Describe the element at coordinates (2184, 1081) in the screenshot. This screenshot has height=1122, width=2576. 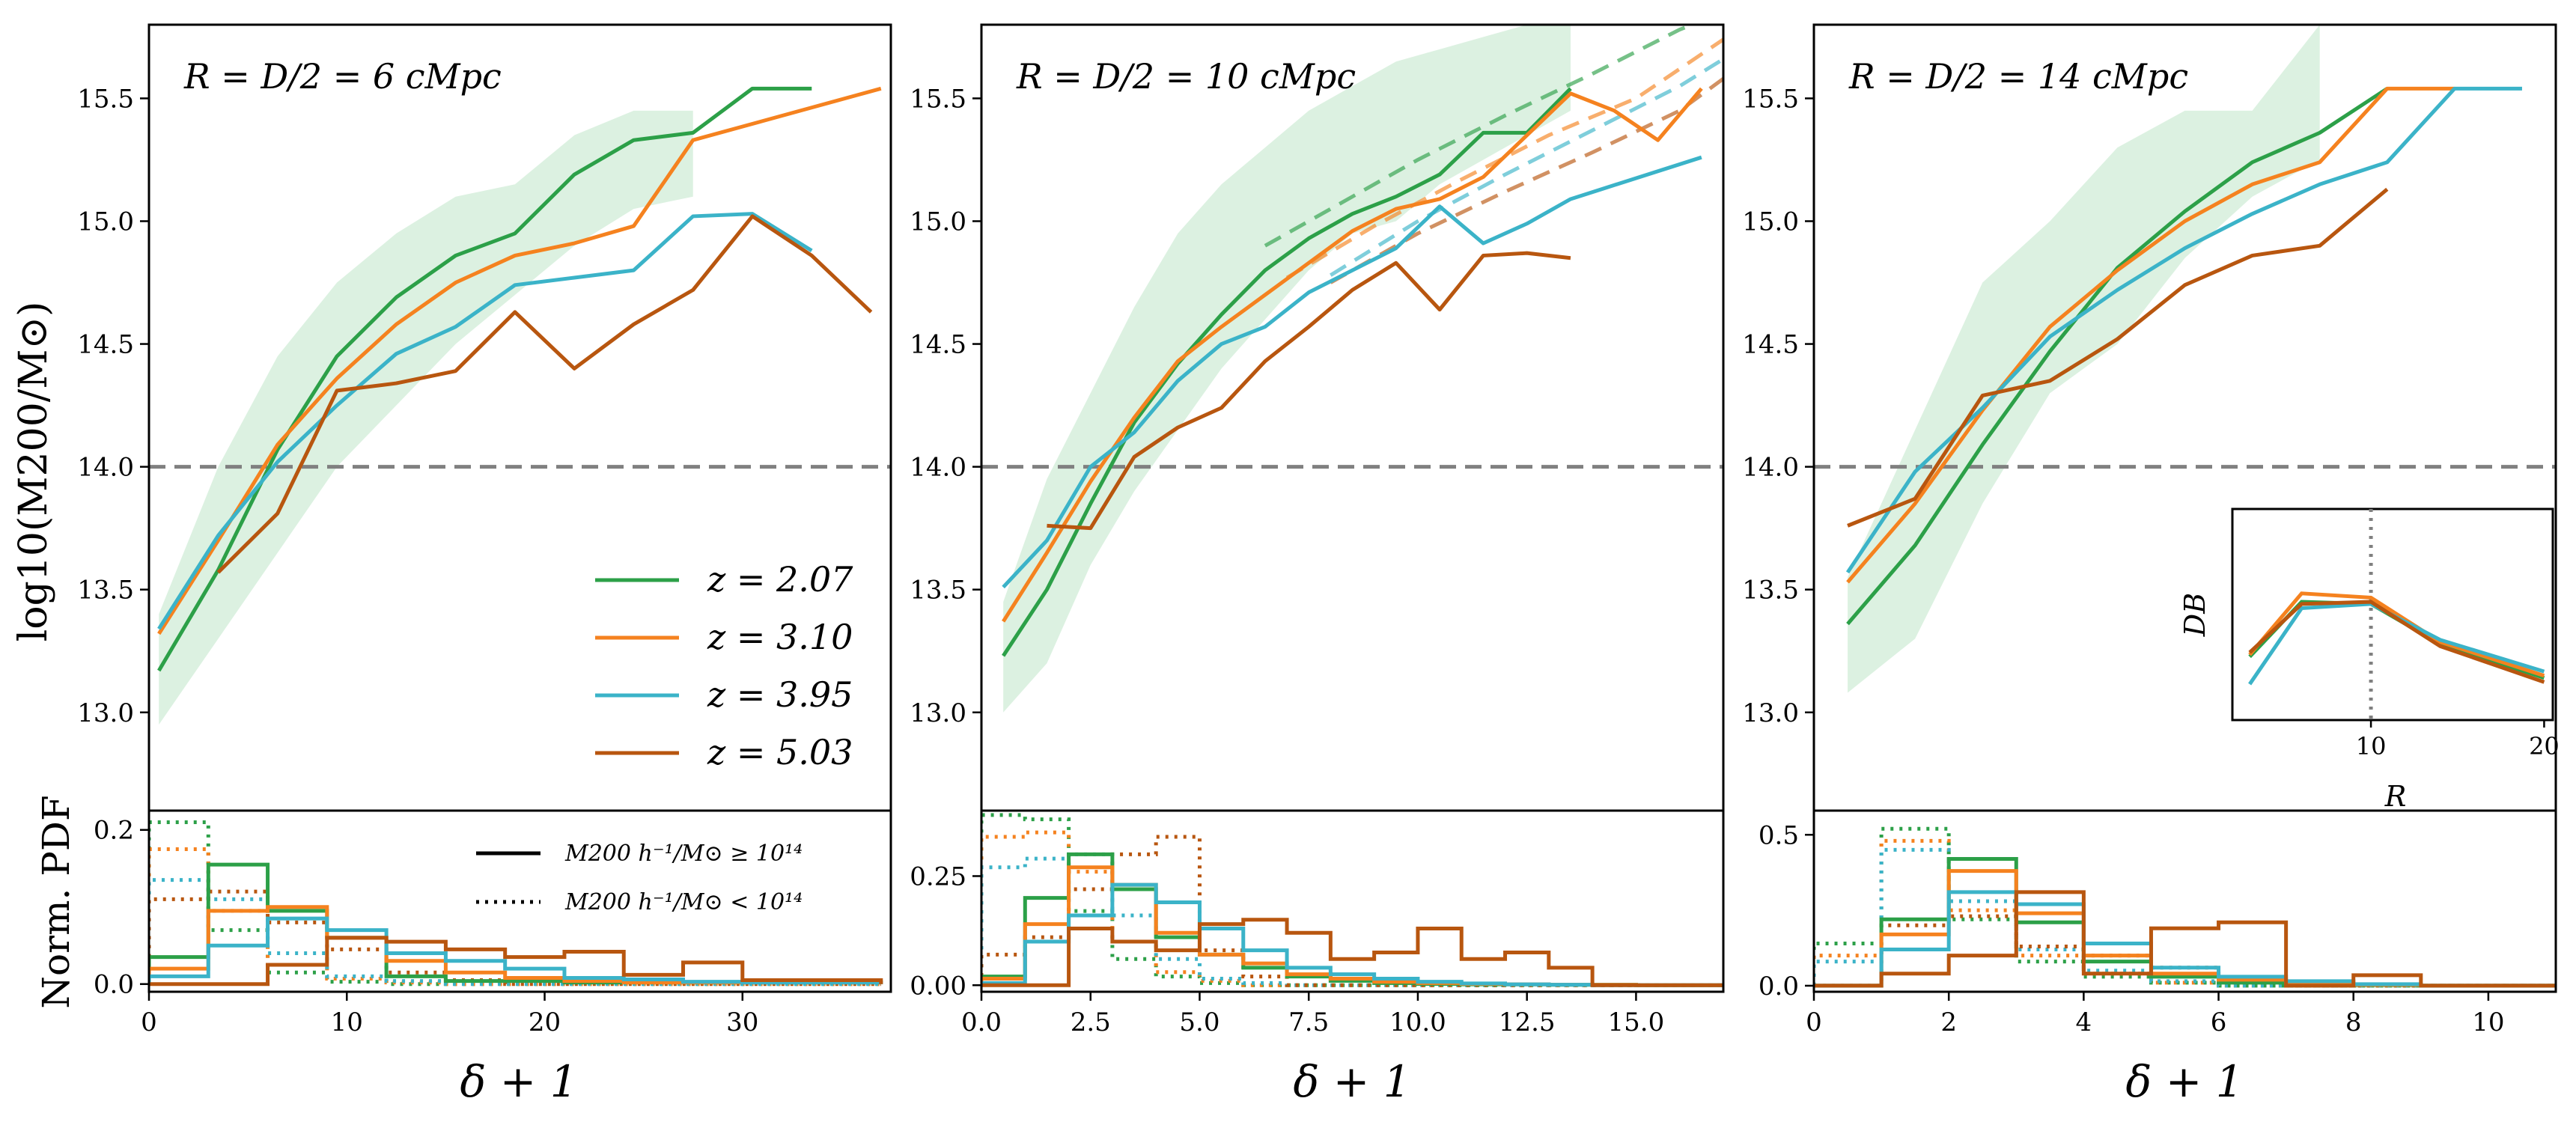
I see `xlabel-panel-3: δ + 1` at that location.